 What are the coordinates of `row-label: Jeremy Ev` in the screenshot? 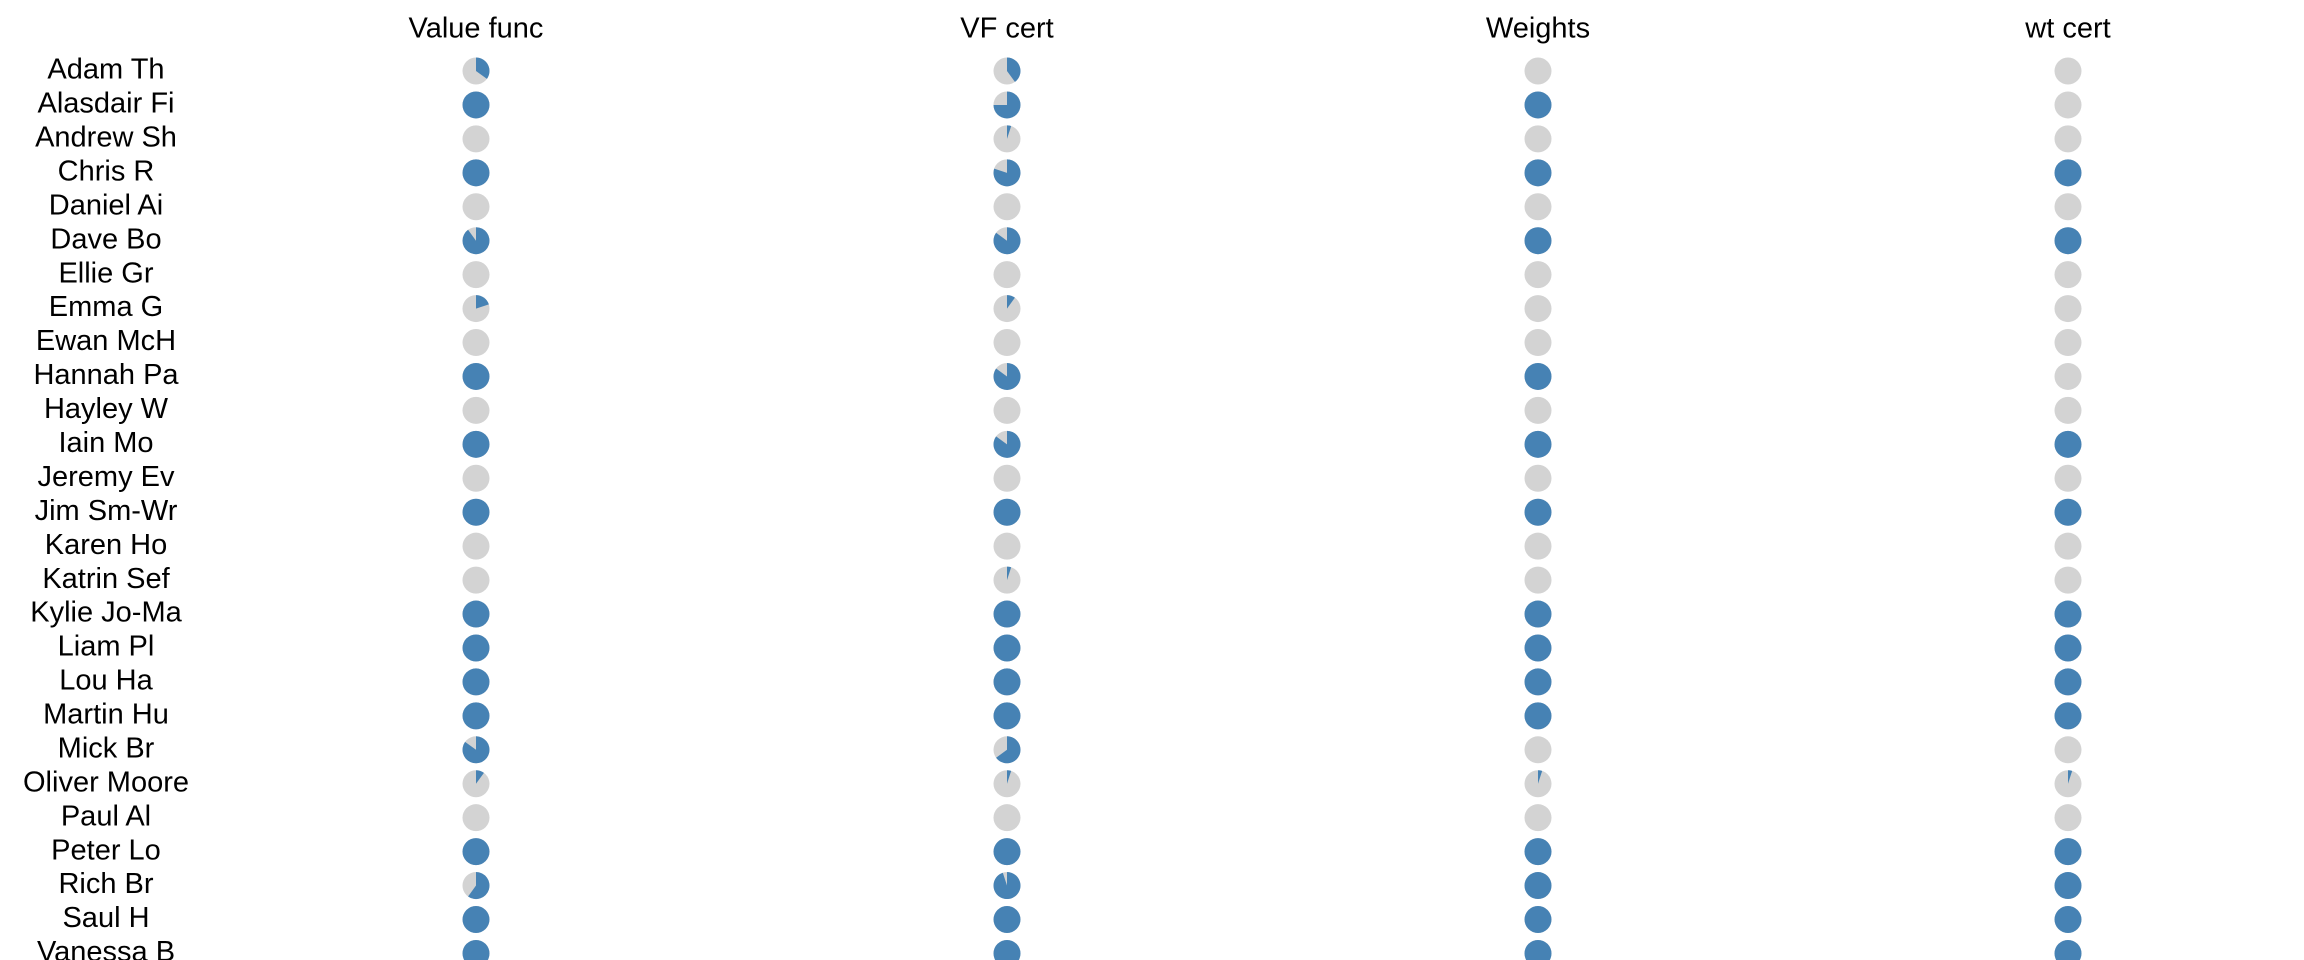 It's located at (106, 477).